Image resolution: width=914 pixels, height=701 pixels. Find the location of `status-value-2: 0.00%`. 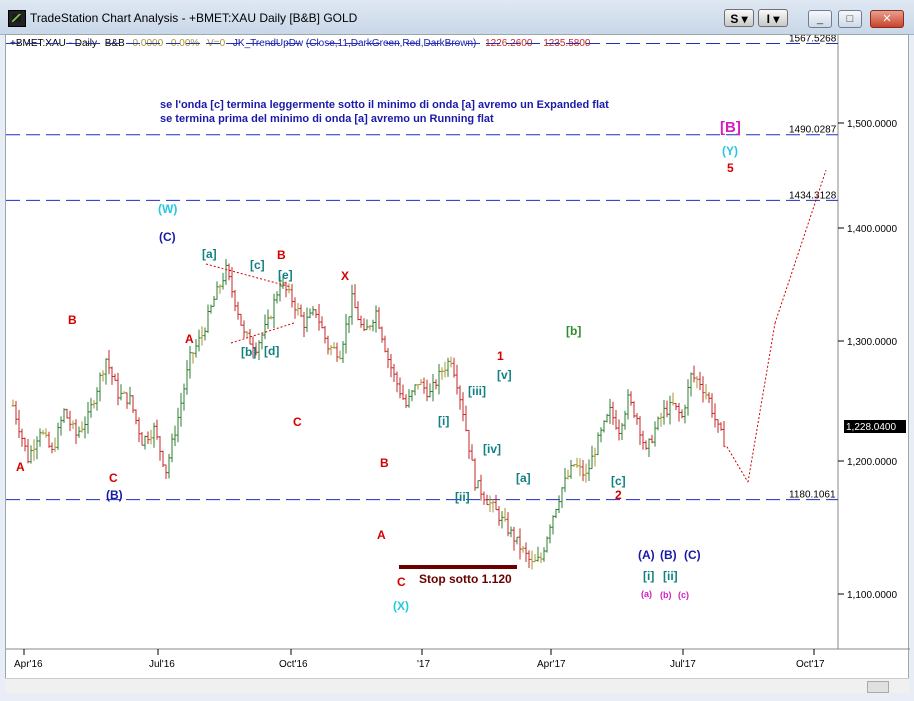

status-value-2: 0.00% is located at coordinates (185, 43).